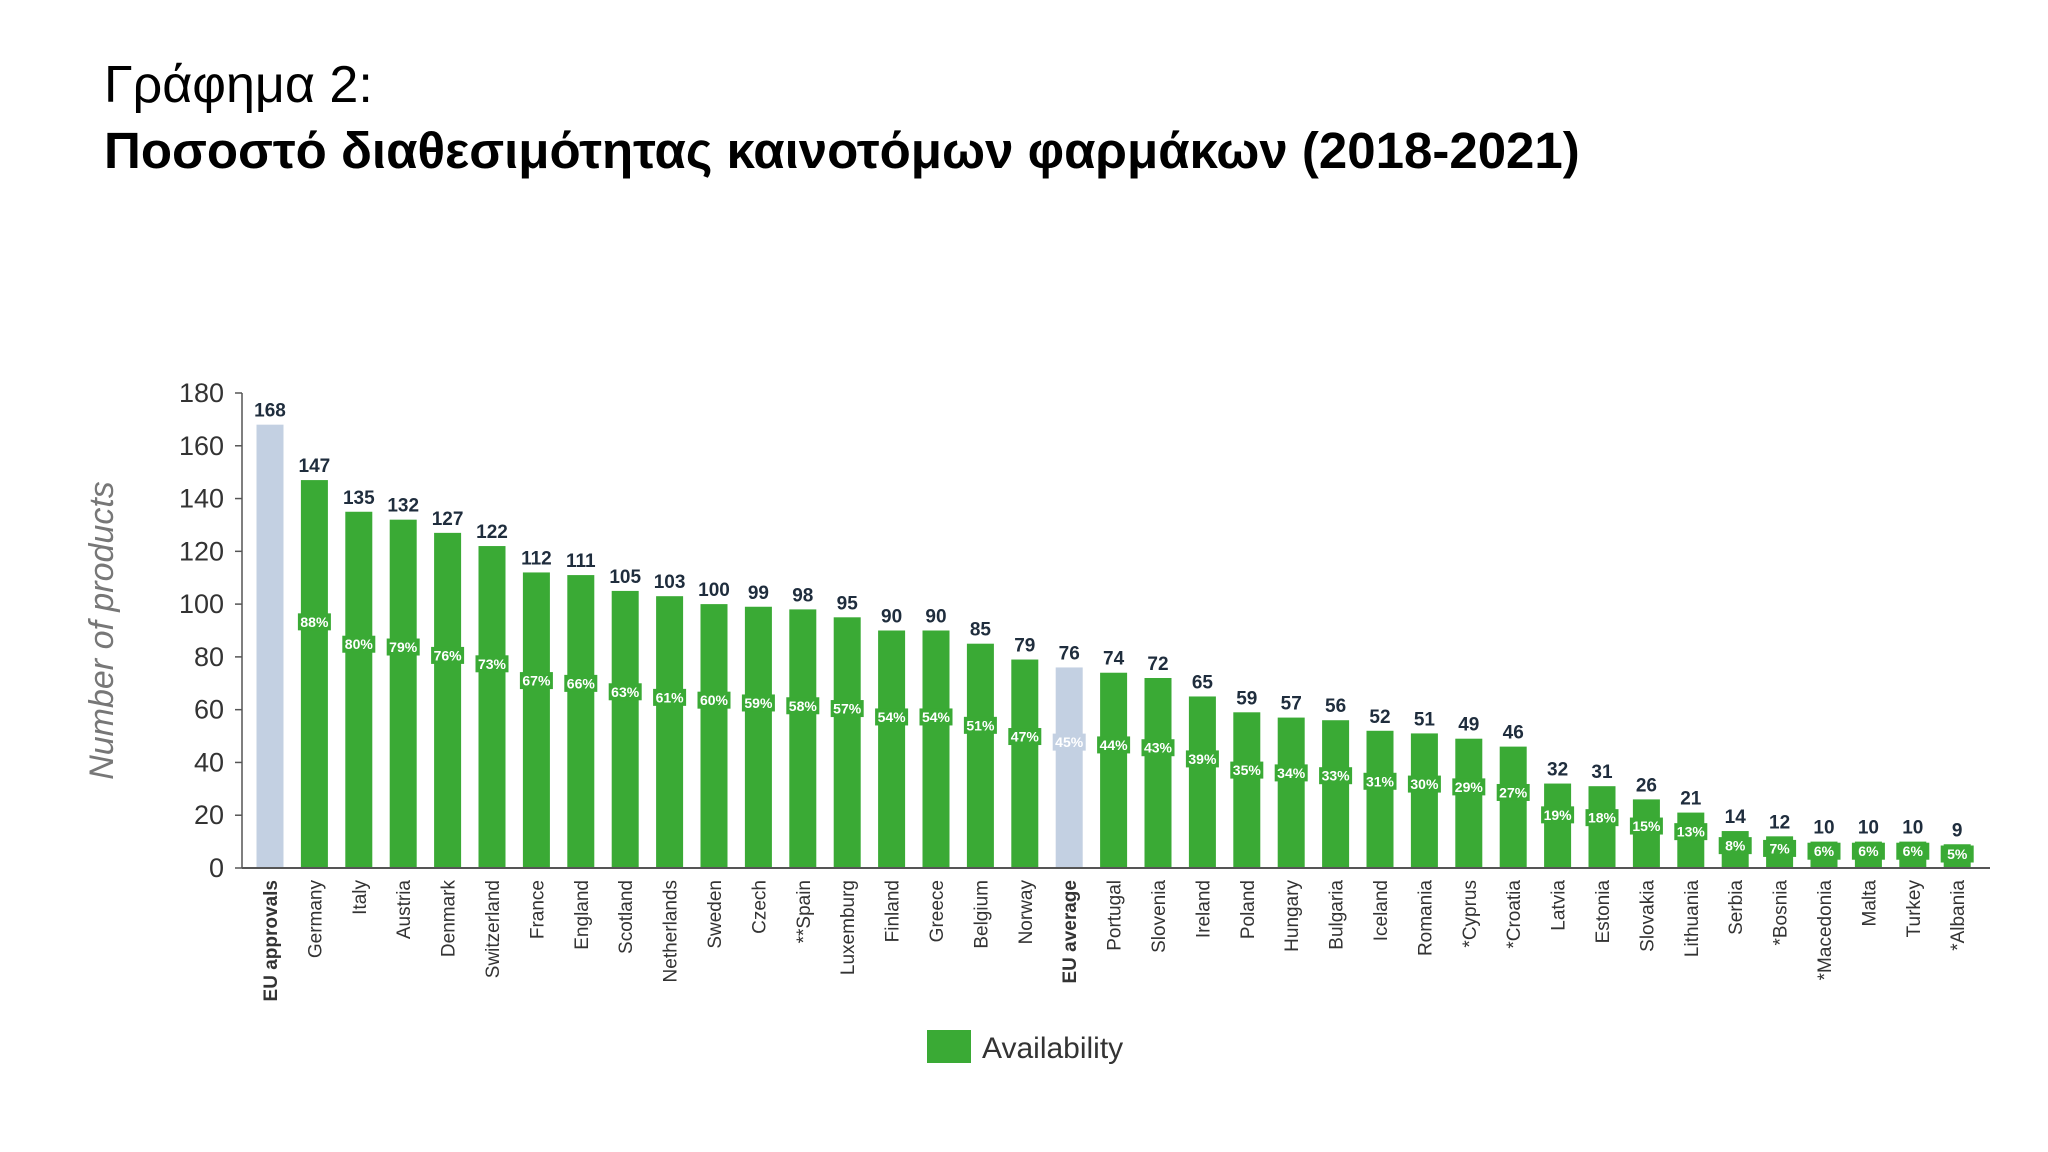 This screenshot has height=1152, width=2048. I want to click on x-category-label: Estonia, so click(1603, 912).